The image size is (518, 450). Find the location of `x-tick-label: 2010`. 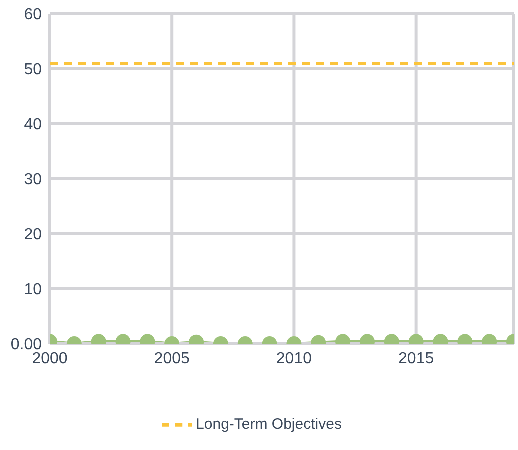

x-tick-label: 2010 is located at coordinates (294, 359).